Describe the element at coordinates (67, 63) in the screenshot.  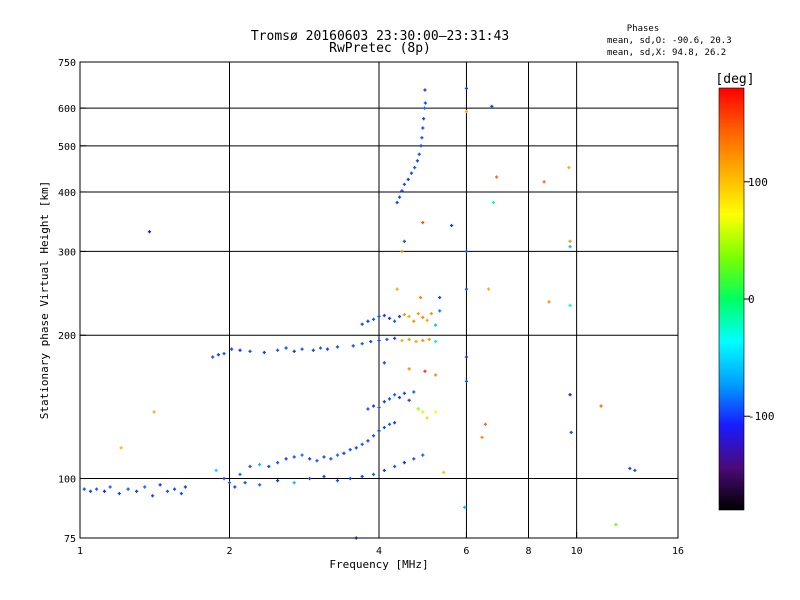
I see `y-tick-label: 750` at that location.